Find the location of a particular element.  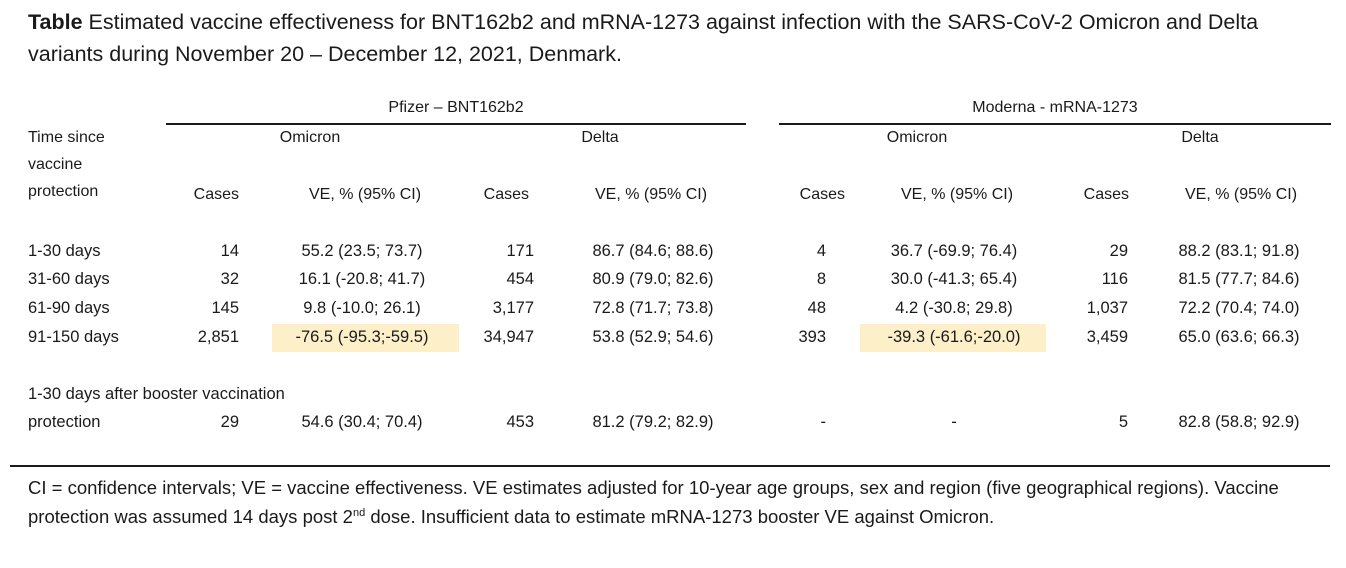

highlight-pfizer-omicron is located at coordinates (365, 338).